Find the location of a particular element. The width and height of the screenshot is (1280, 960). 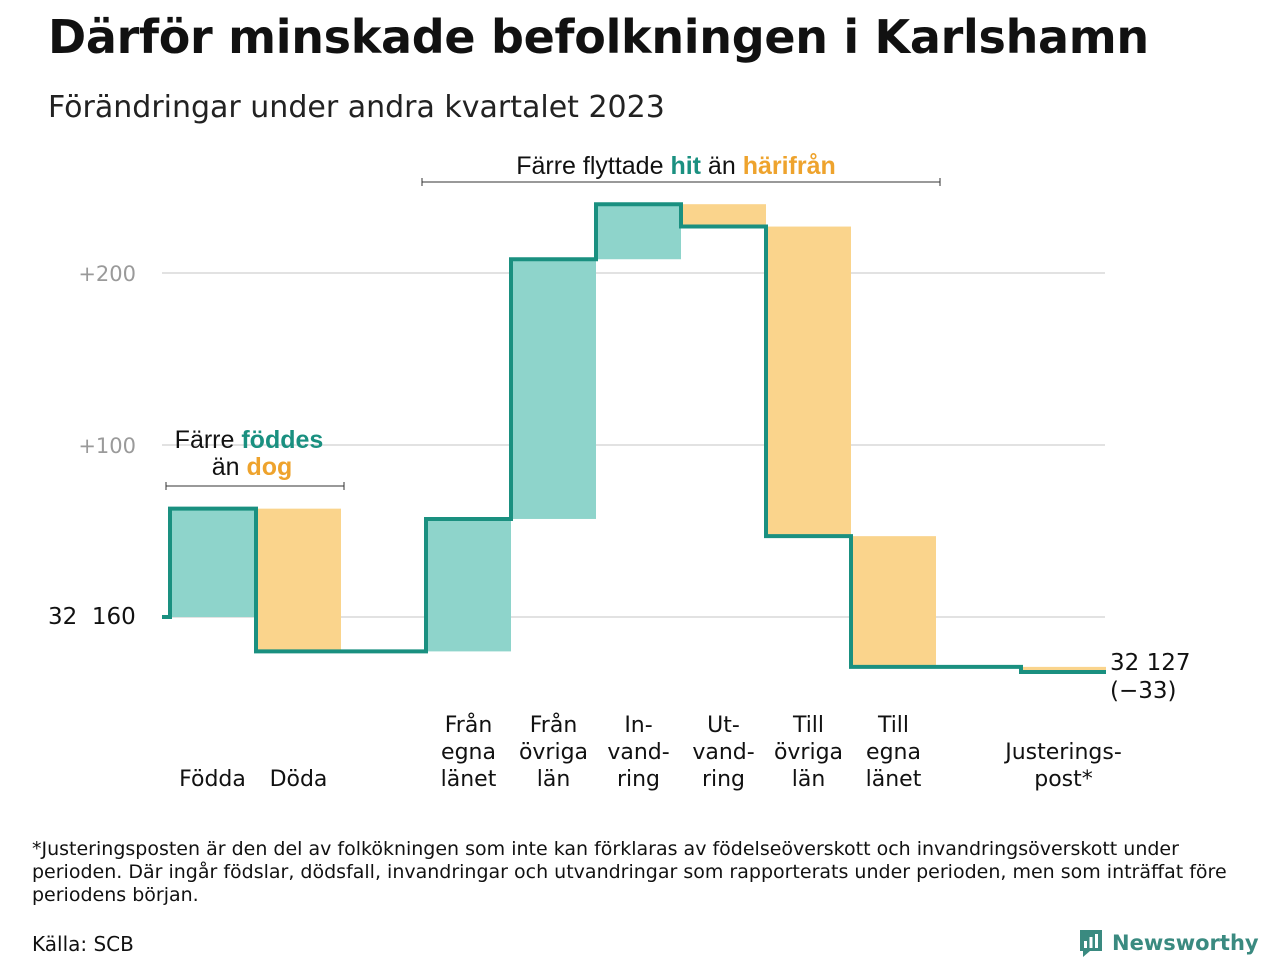

x-label-1-0: Döda is located at coordinates (299, 779).